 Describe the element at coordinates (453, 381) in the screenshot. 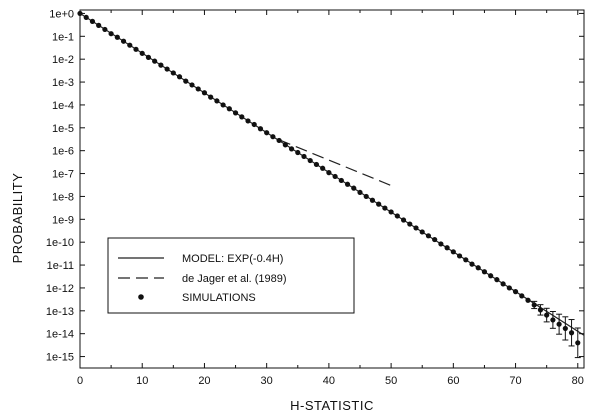

I see `x-tick-label: 60` at that location.